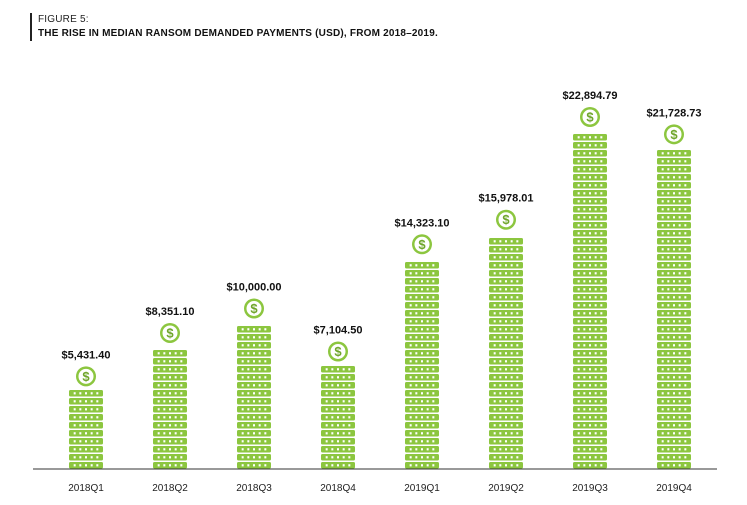 This screenshot has height=505, width=747. What do you see at coordinates (590, 288) in the screenshot?
I see `bar-2019q3: $` at bounding box center [590, 288].